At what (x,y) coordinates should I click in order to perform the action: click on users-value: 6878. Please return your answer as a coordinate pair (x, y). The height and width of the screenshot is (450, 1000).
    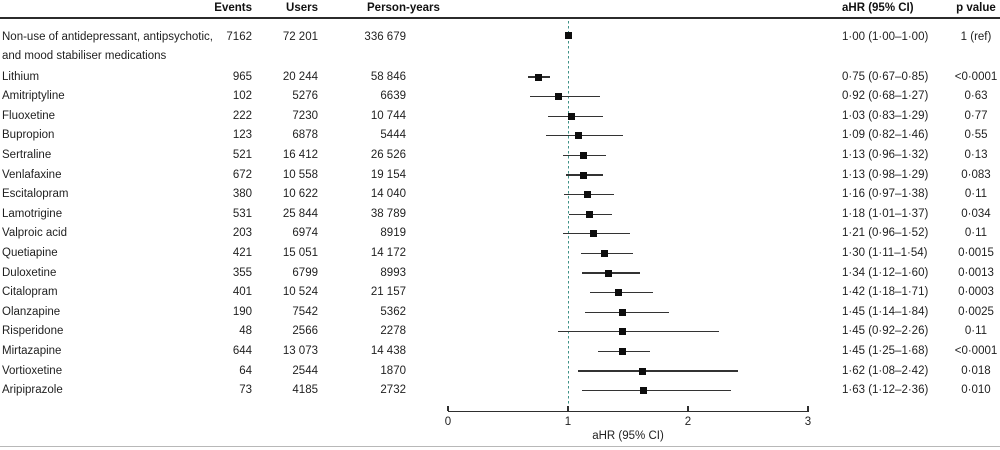
    Looking at the image, I should click on (305, 135).